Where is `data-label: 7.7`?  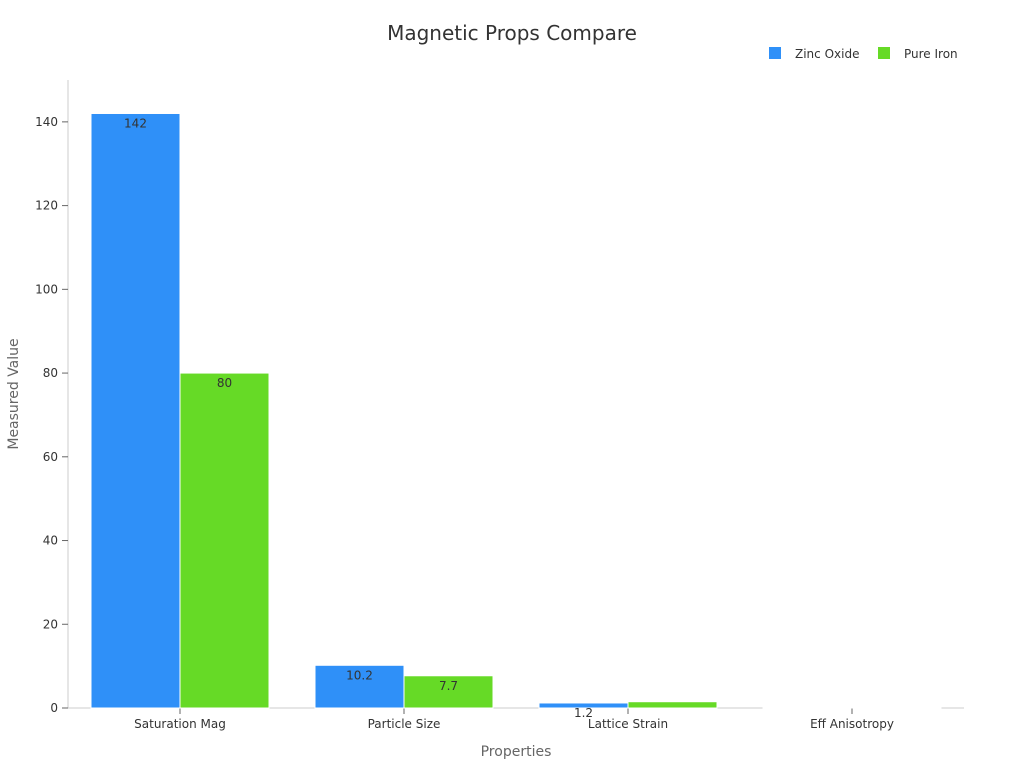
data-label: 7.7 is located at coordinates (448, 686).